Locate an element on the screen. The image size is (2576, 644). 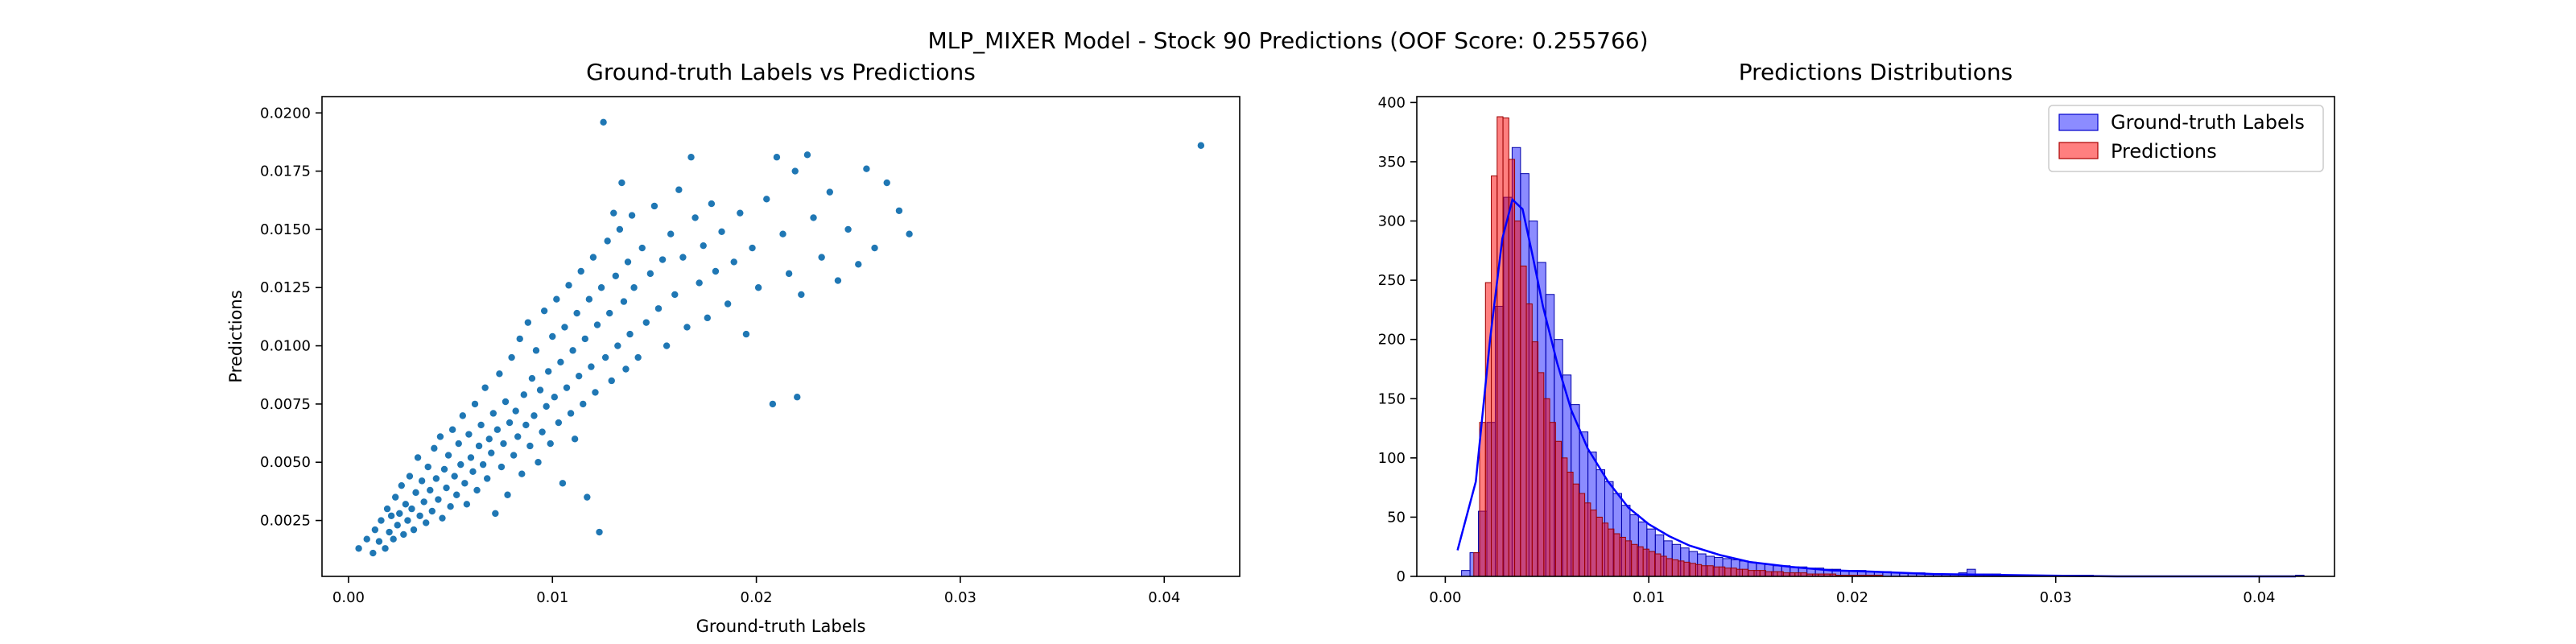
scatter-y-tick-label: 0.0075 is located at coordinates (285, 404).